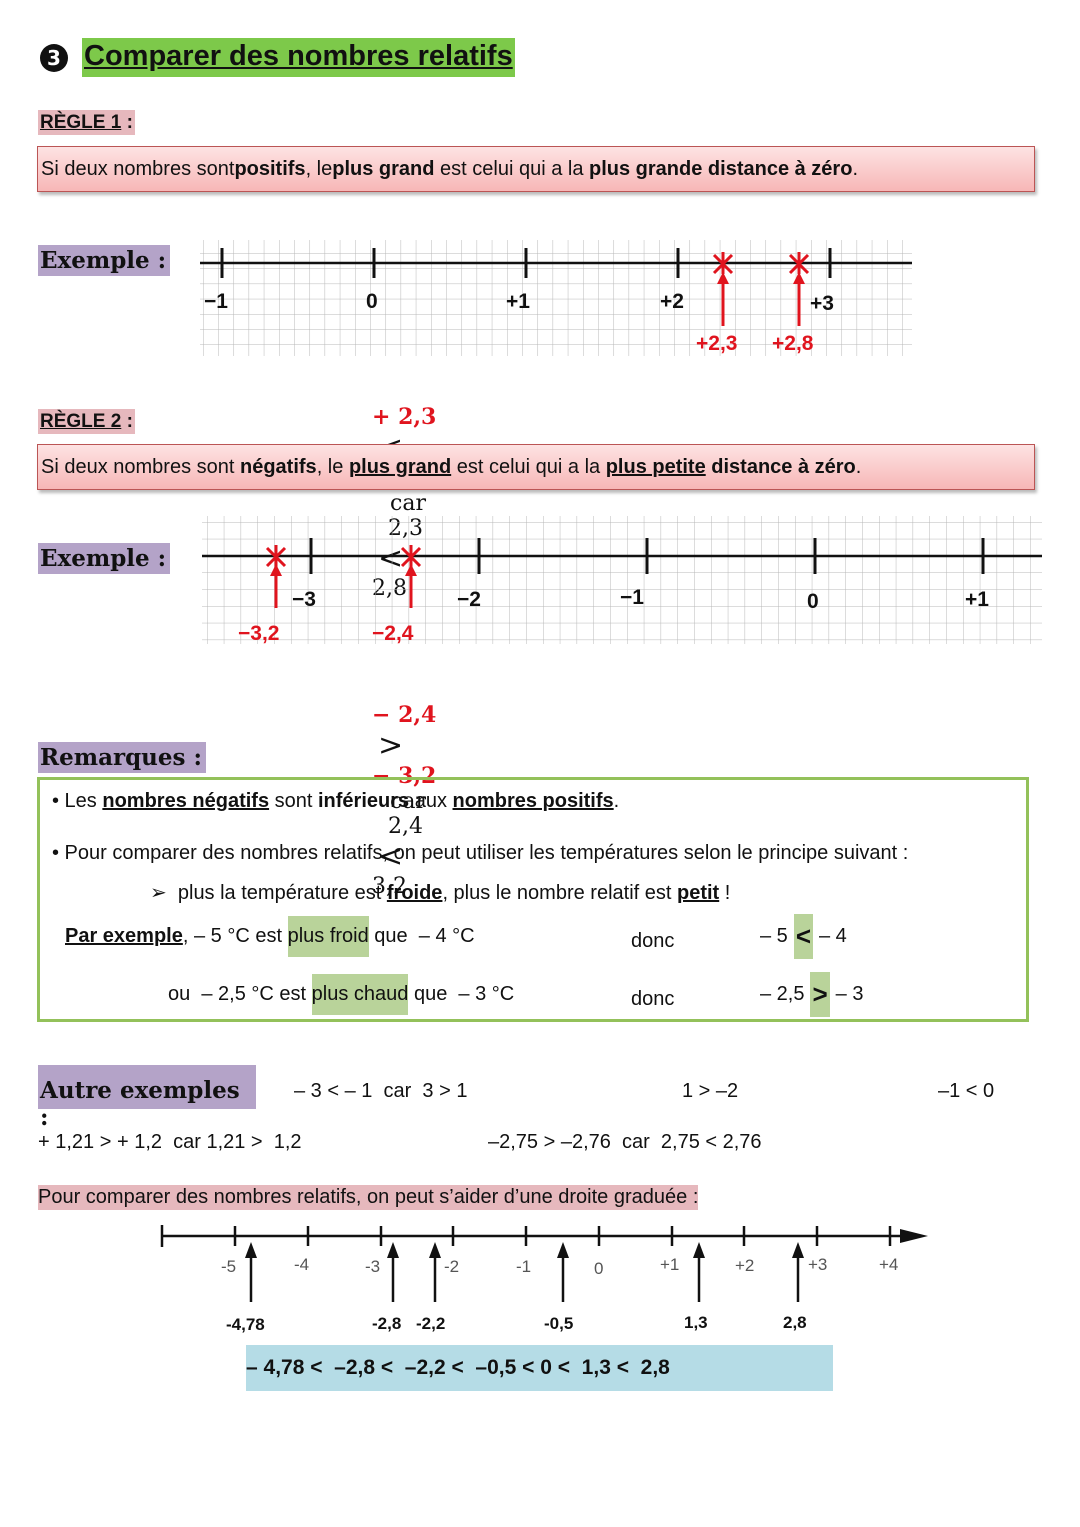  Describe the element at coordinates (54, 57) in the screenshot. I see `section-number-badge: 3` at that location.